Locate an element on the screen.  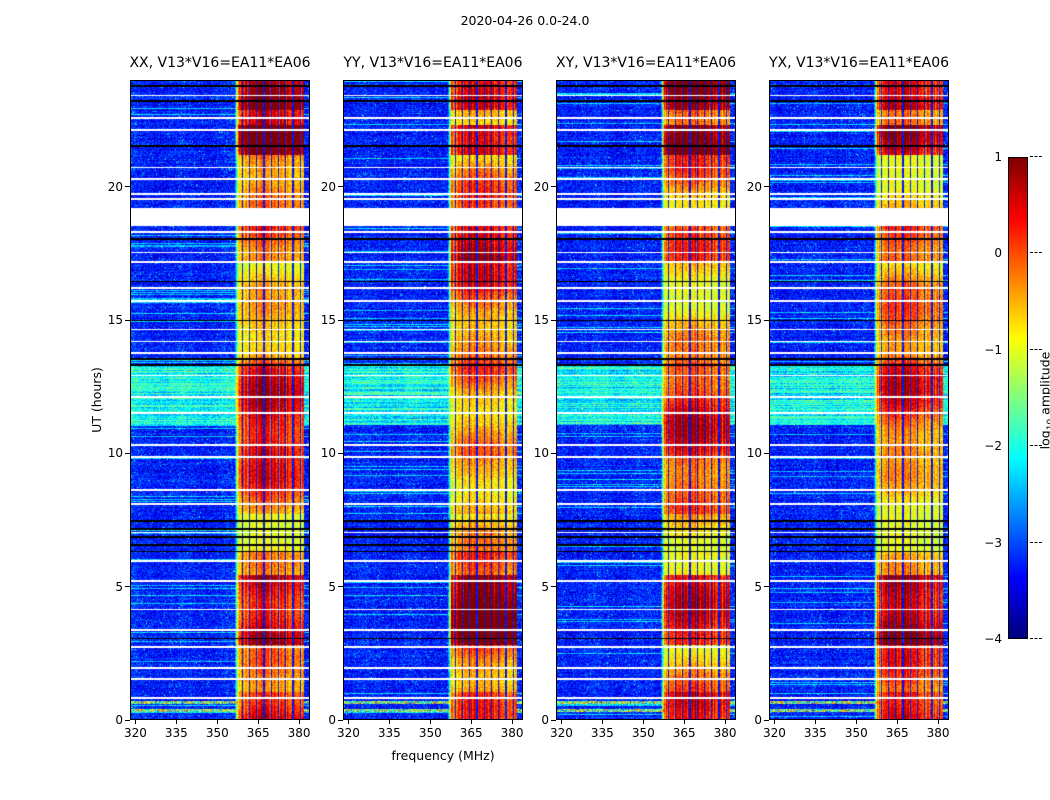
colorbar-label-log: log is located at coordinates (1043, 440).